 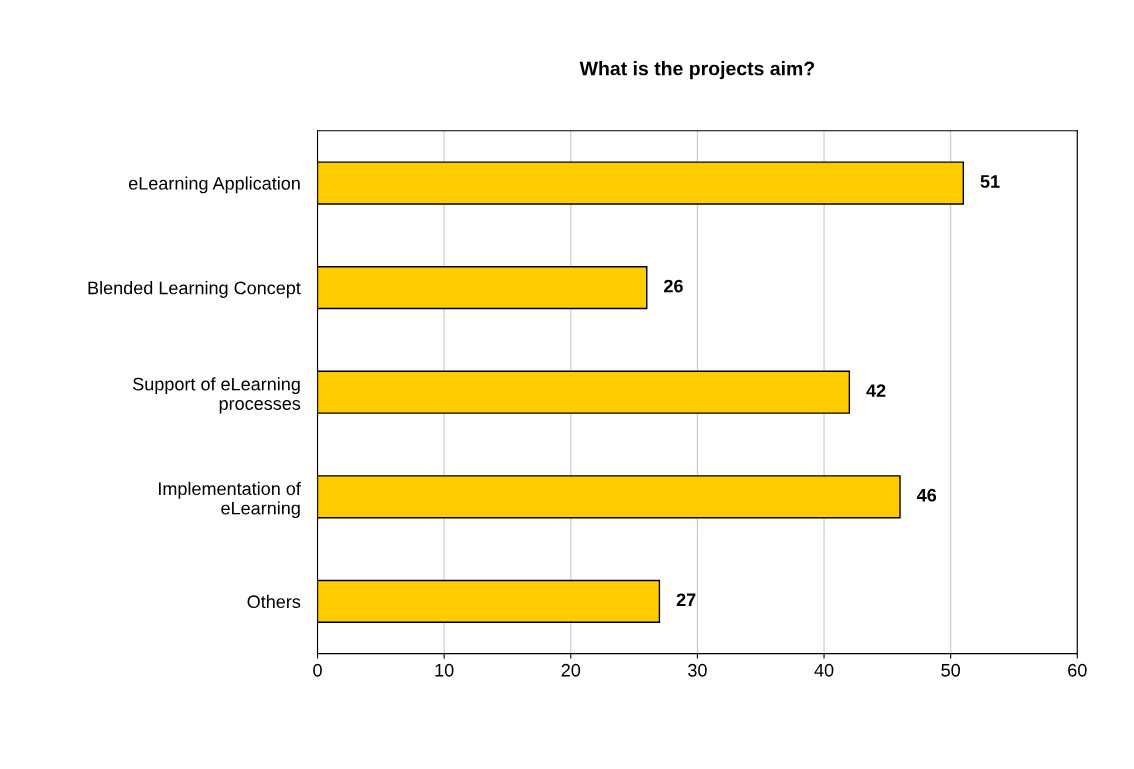 What do you see at coordinates (217, 395) in the screenshot?
I see `y-tick-label: Support of eLearning processes` at bounding box center [217, 395].